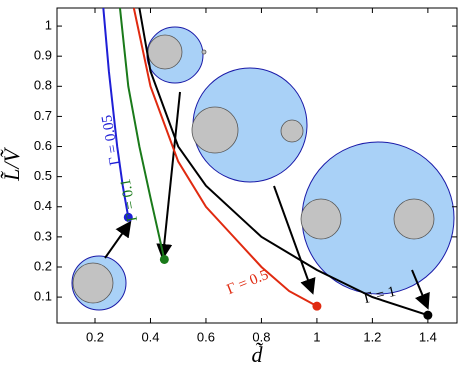 The image size is (463, 375). Describe the element at coordinates (48, 25) in the screenshot. I see `y-tick-label: 1` at that location.